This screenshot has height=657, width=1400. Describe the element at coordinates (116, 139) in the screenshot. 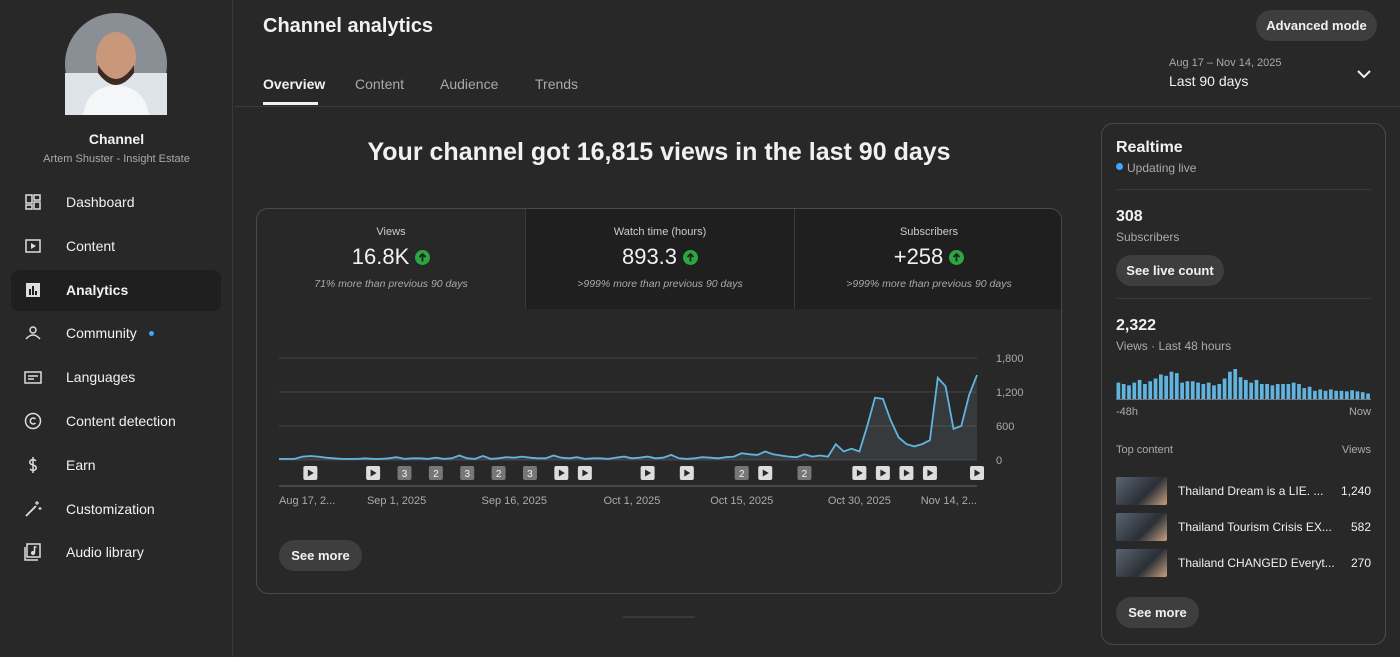

I see `channel-label: Channel` at that location.